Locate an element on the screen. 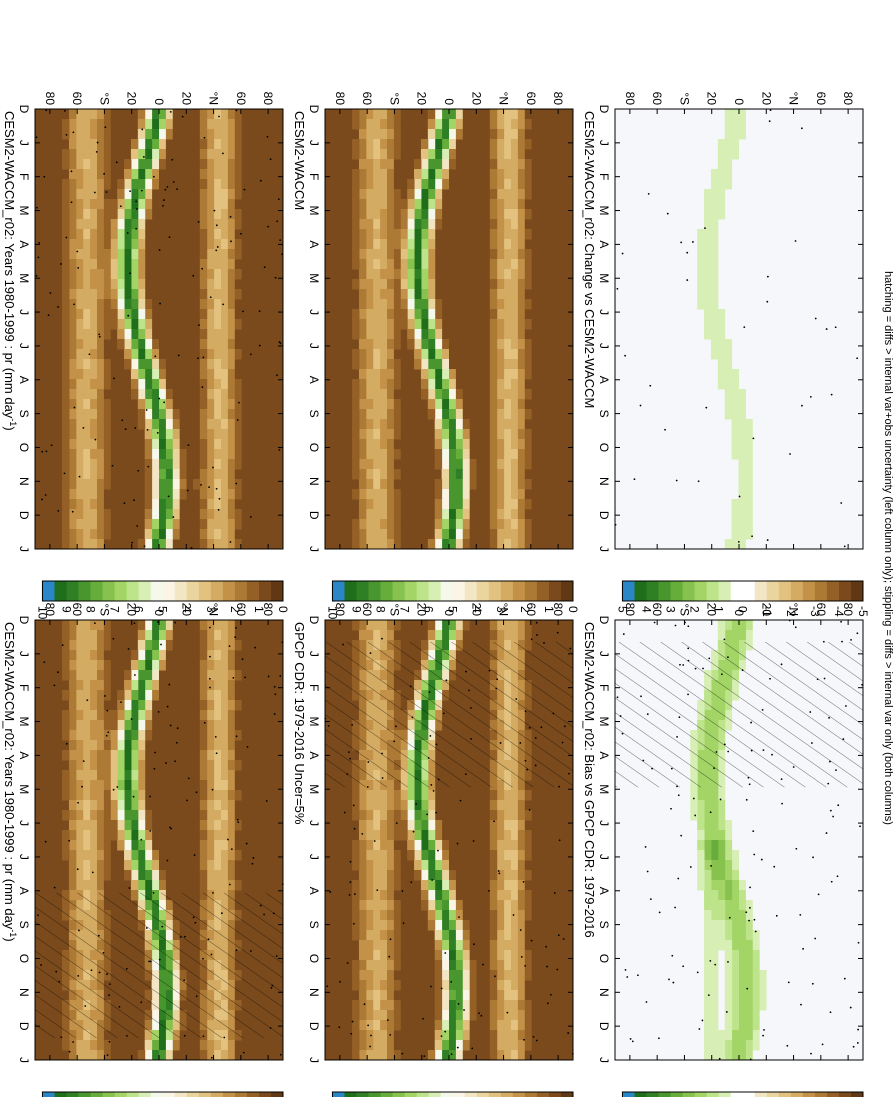 This screenshot has height=1097, width=895. y-tick-label: °S is located at coordinates (394, 98).